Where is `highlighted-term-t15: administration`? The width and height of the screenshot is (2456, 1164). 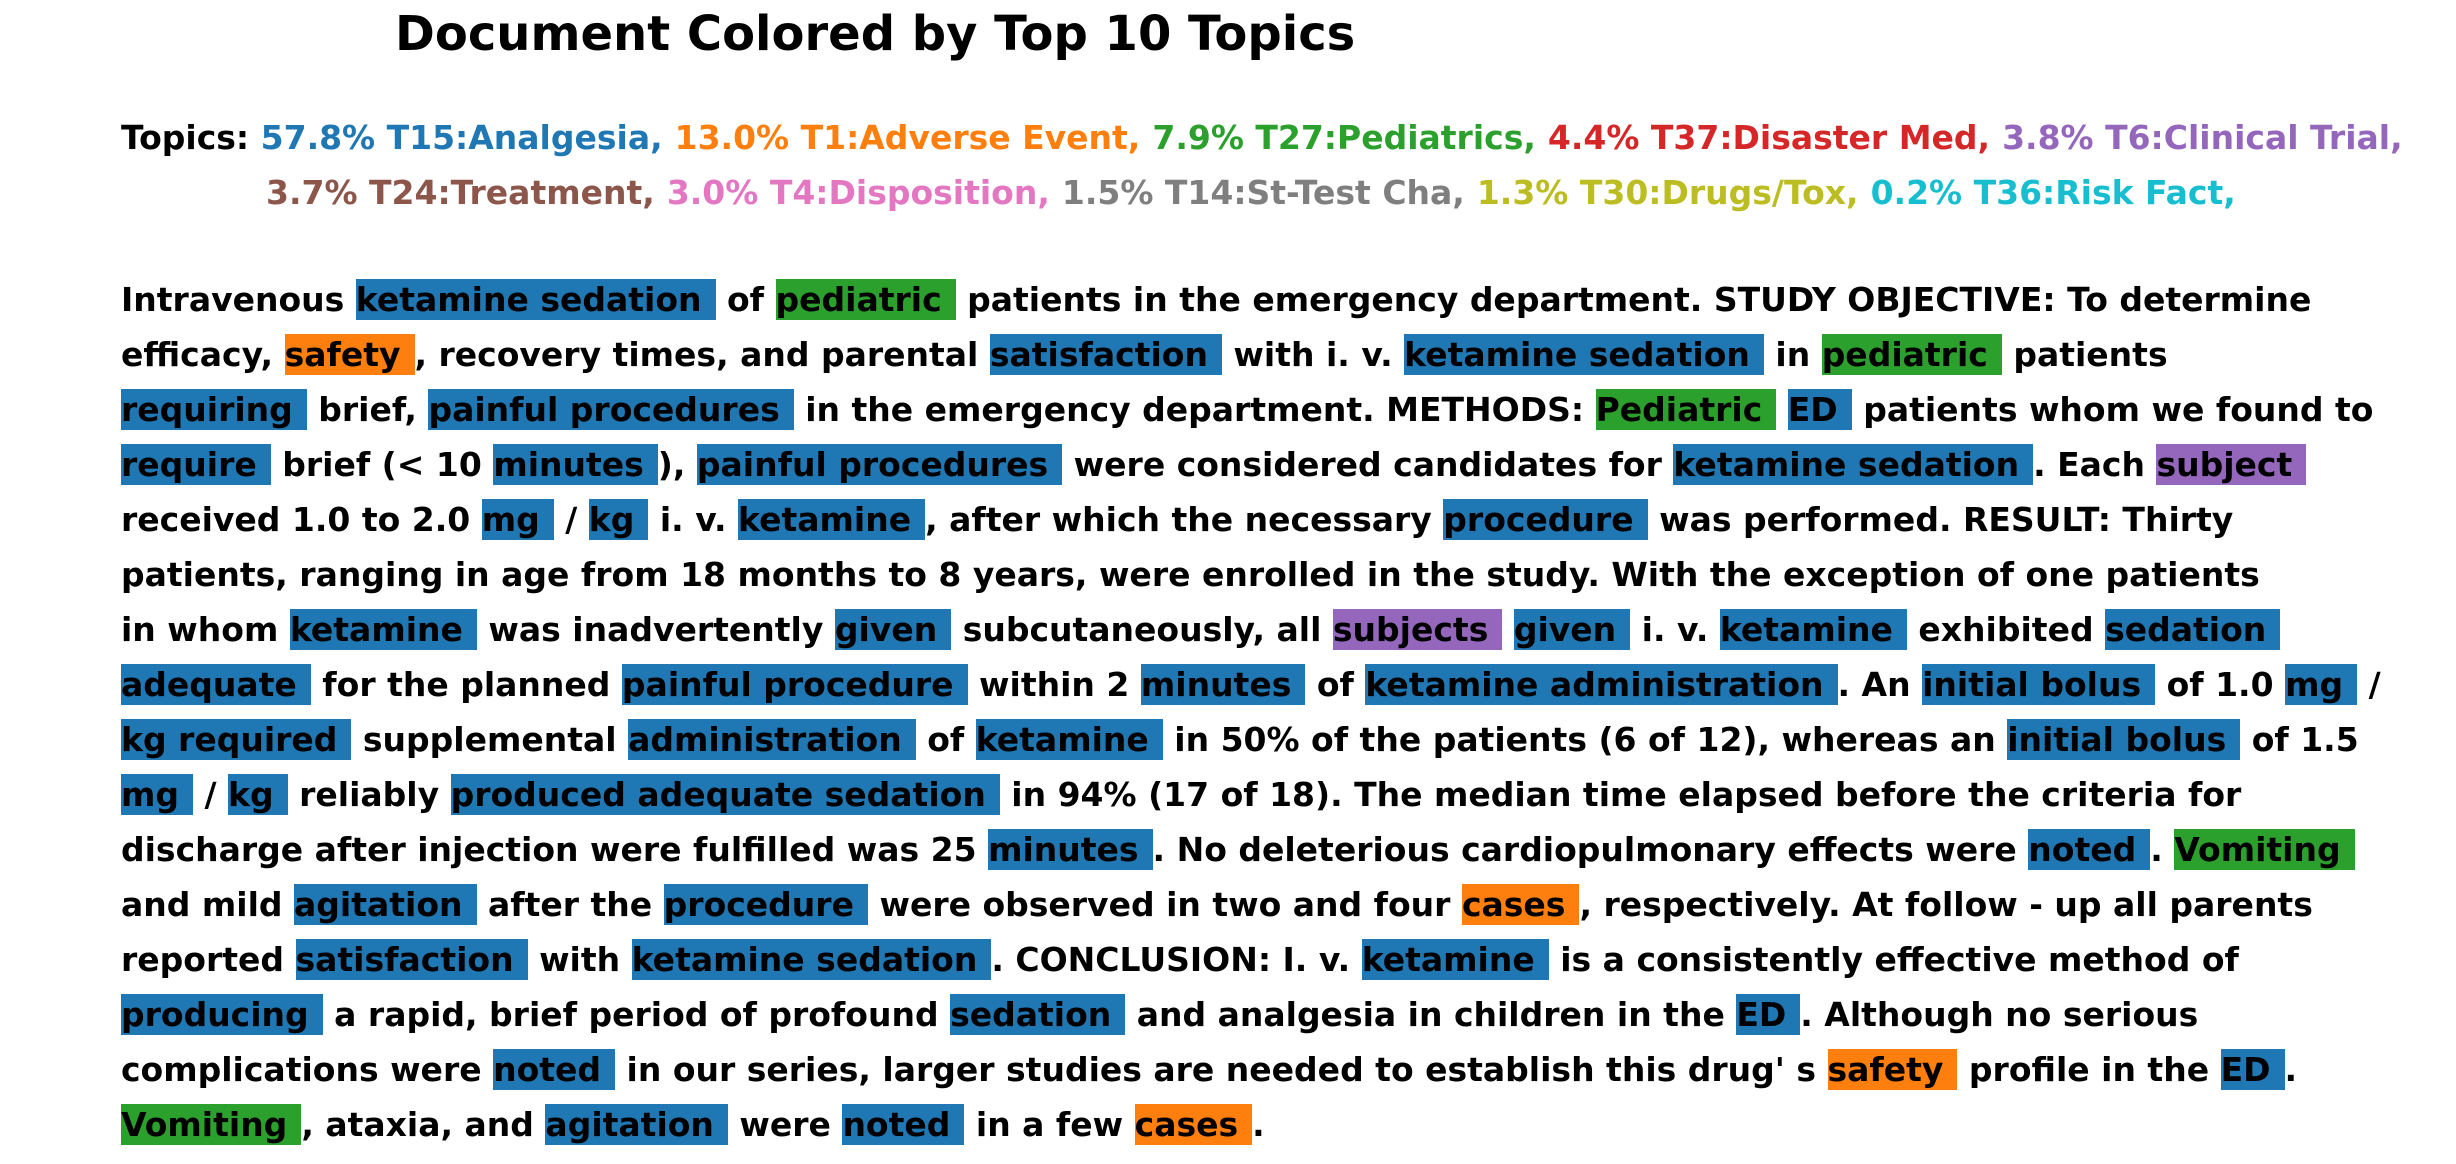
highlighted-term-t15: administration is located at coordinates (772, 739).